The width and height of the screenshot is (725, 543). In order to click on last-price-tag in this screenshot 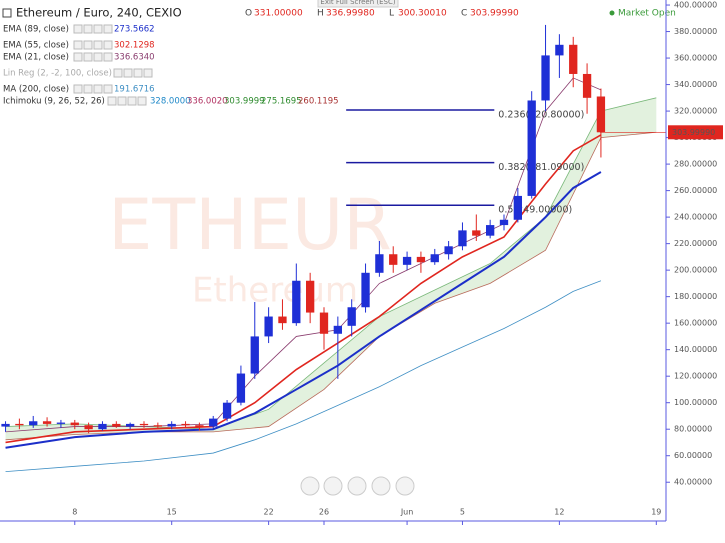, I will do `click(695, 132)`.